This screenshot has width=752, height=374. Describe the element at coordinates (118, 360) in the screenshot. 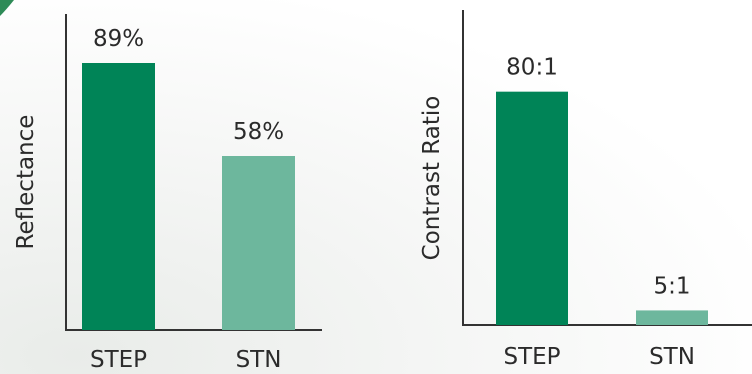

I see `reflectance-category-label-step: STEP` at that location.